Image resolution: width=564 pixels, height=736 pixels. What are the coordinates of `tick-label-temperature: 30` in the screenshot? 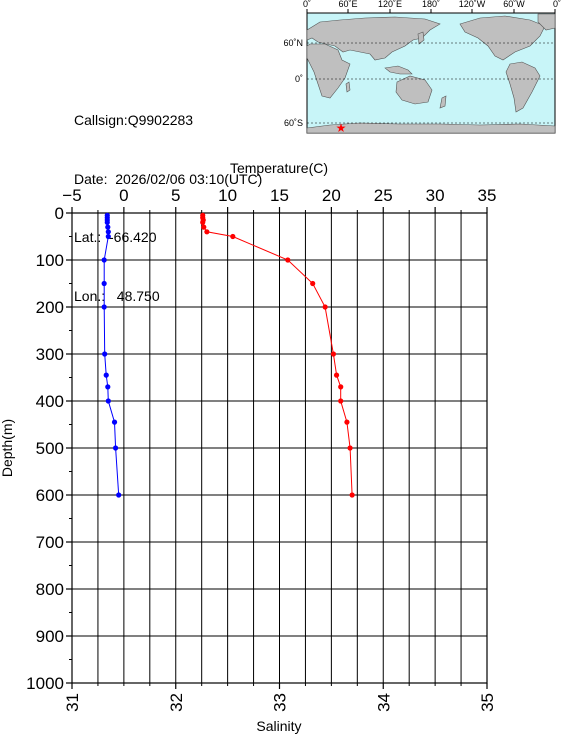 It's located at (435, 195).